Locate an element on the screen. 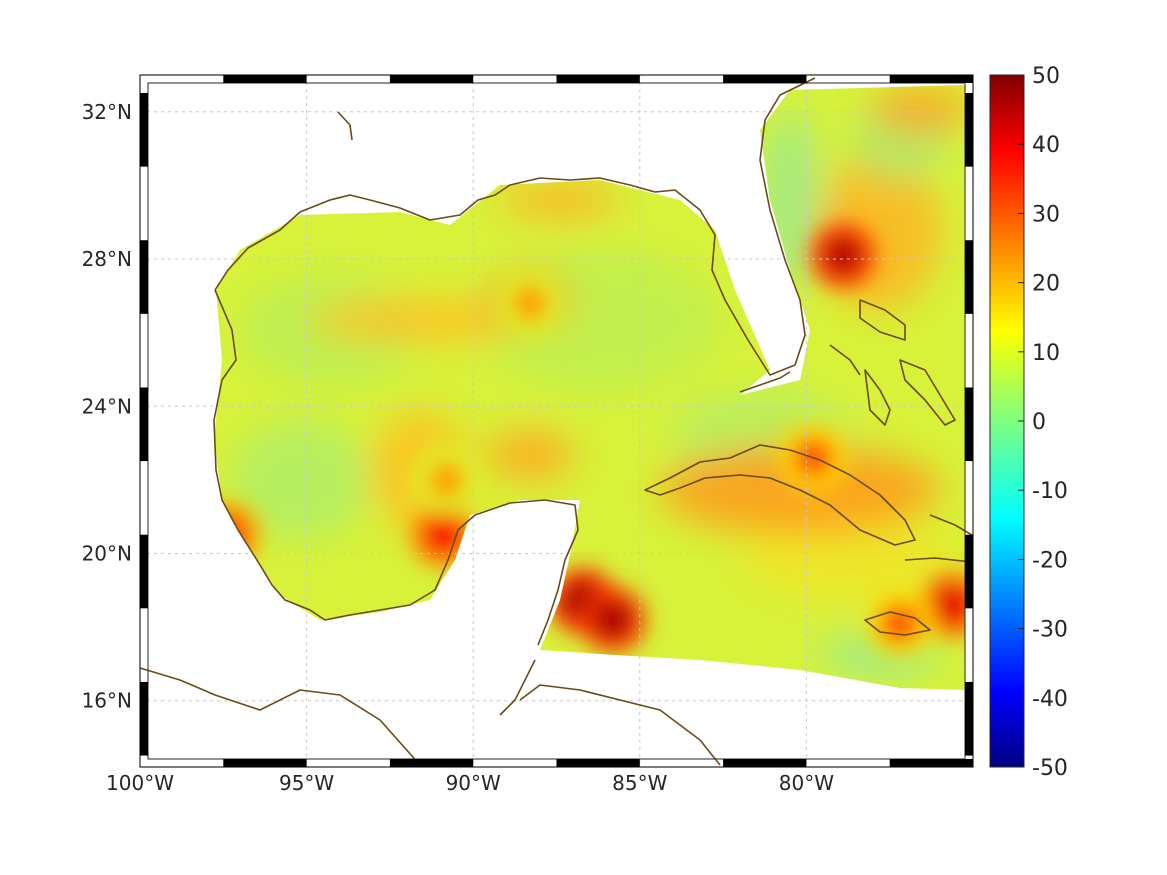 The height and width of the screenshot is (875, 1167). colorbar-tick-label: -40 is located at coordinates (1050, 699).